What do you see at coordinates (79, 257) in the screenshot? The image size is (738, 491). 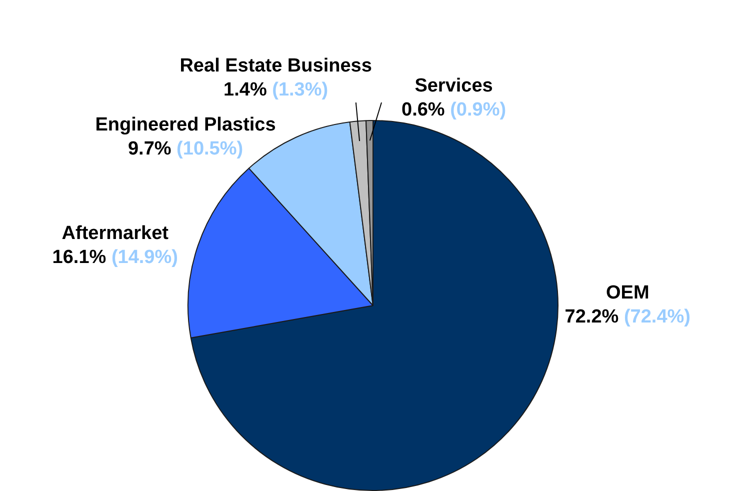 I see `data-label: 16.1%` at bounding box center [79, 257].